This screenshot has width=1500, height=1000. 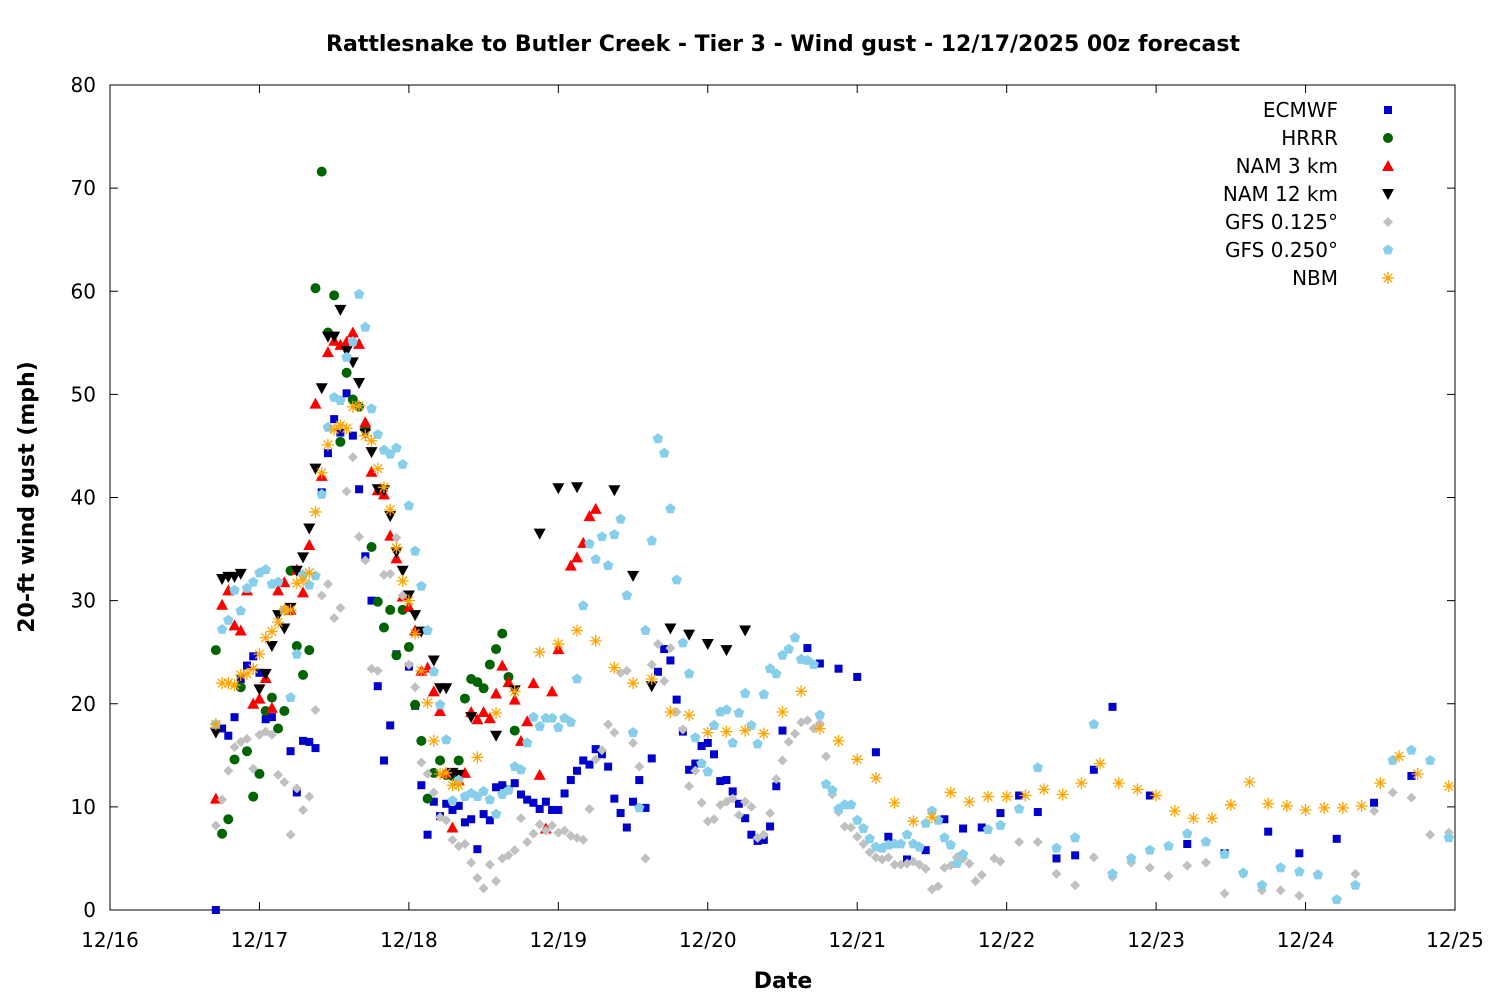 I want to click on x-tick-label: 12/18, so click(x=409, y=940).